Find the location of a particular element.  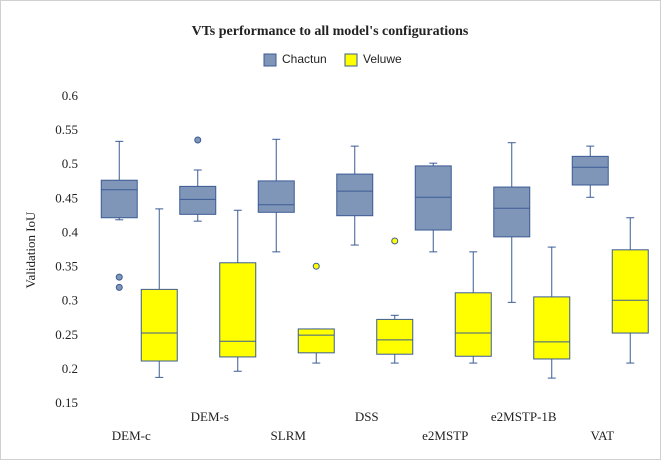

y-tick-label: 0.25 is located at coordinates (66, 334).